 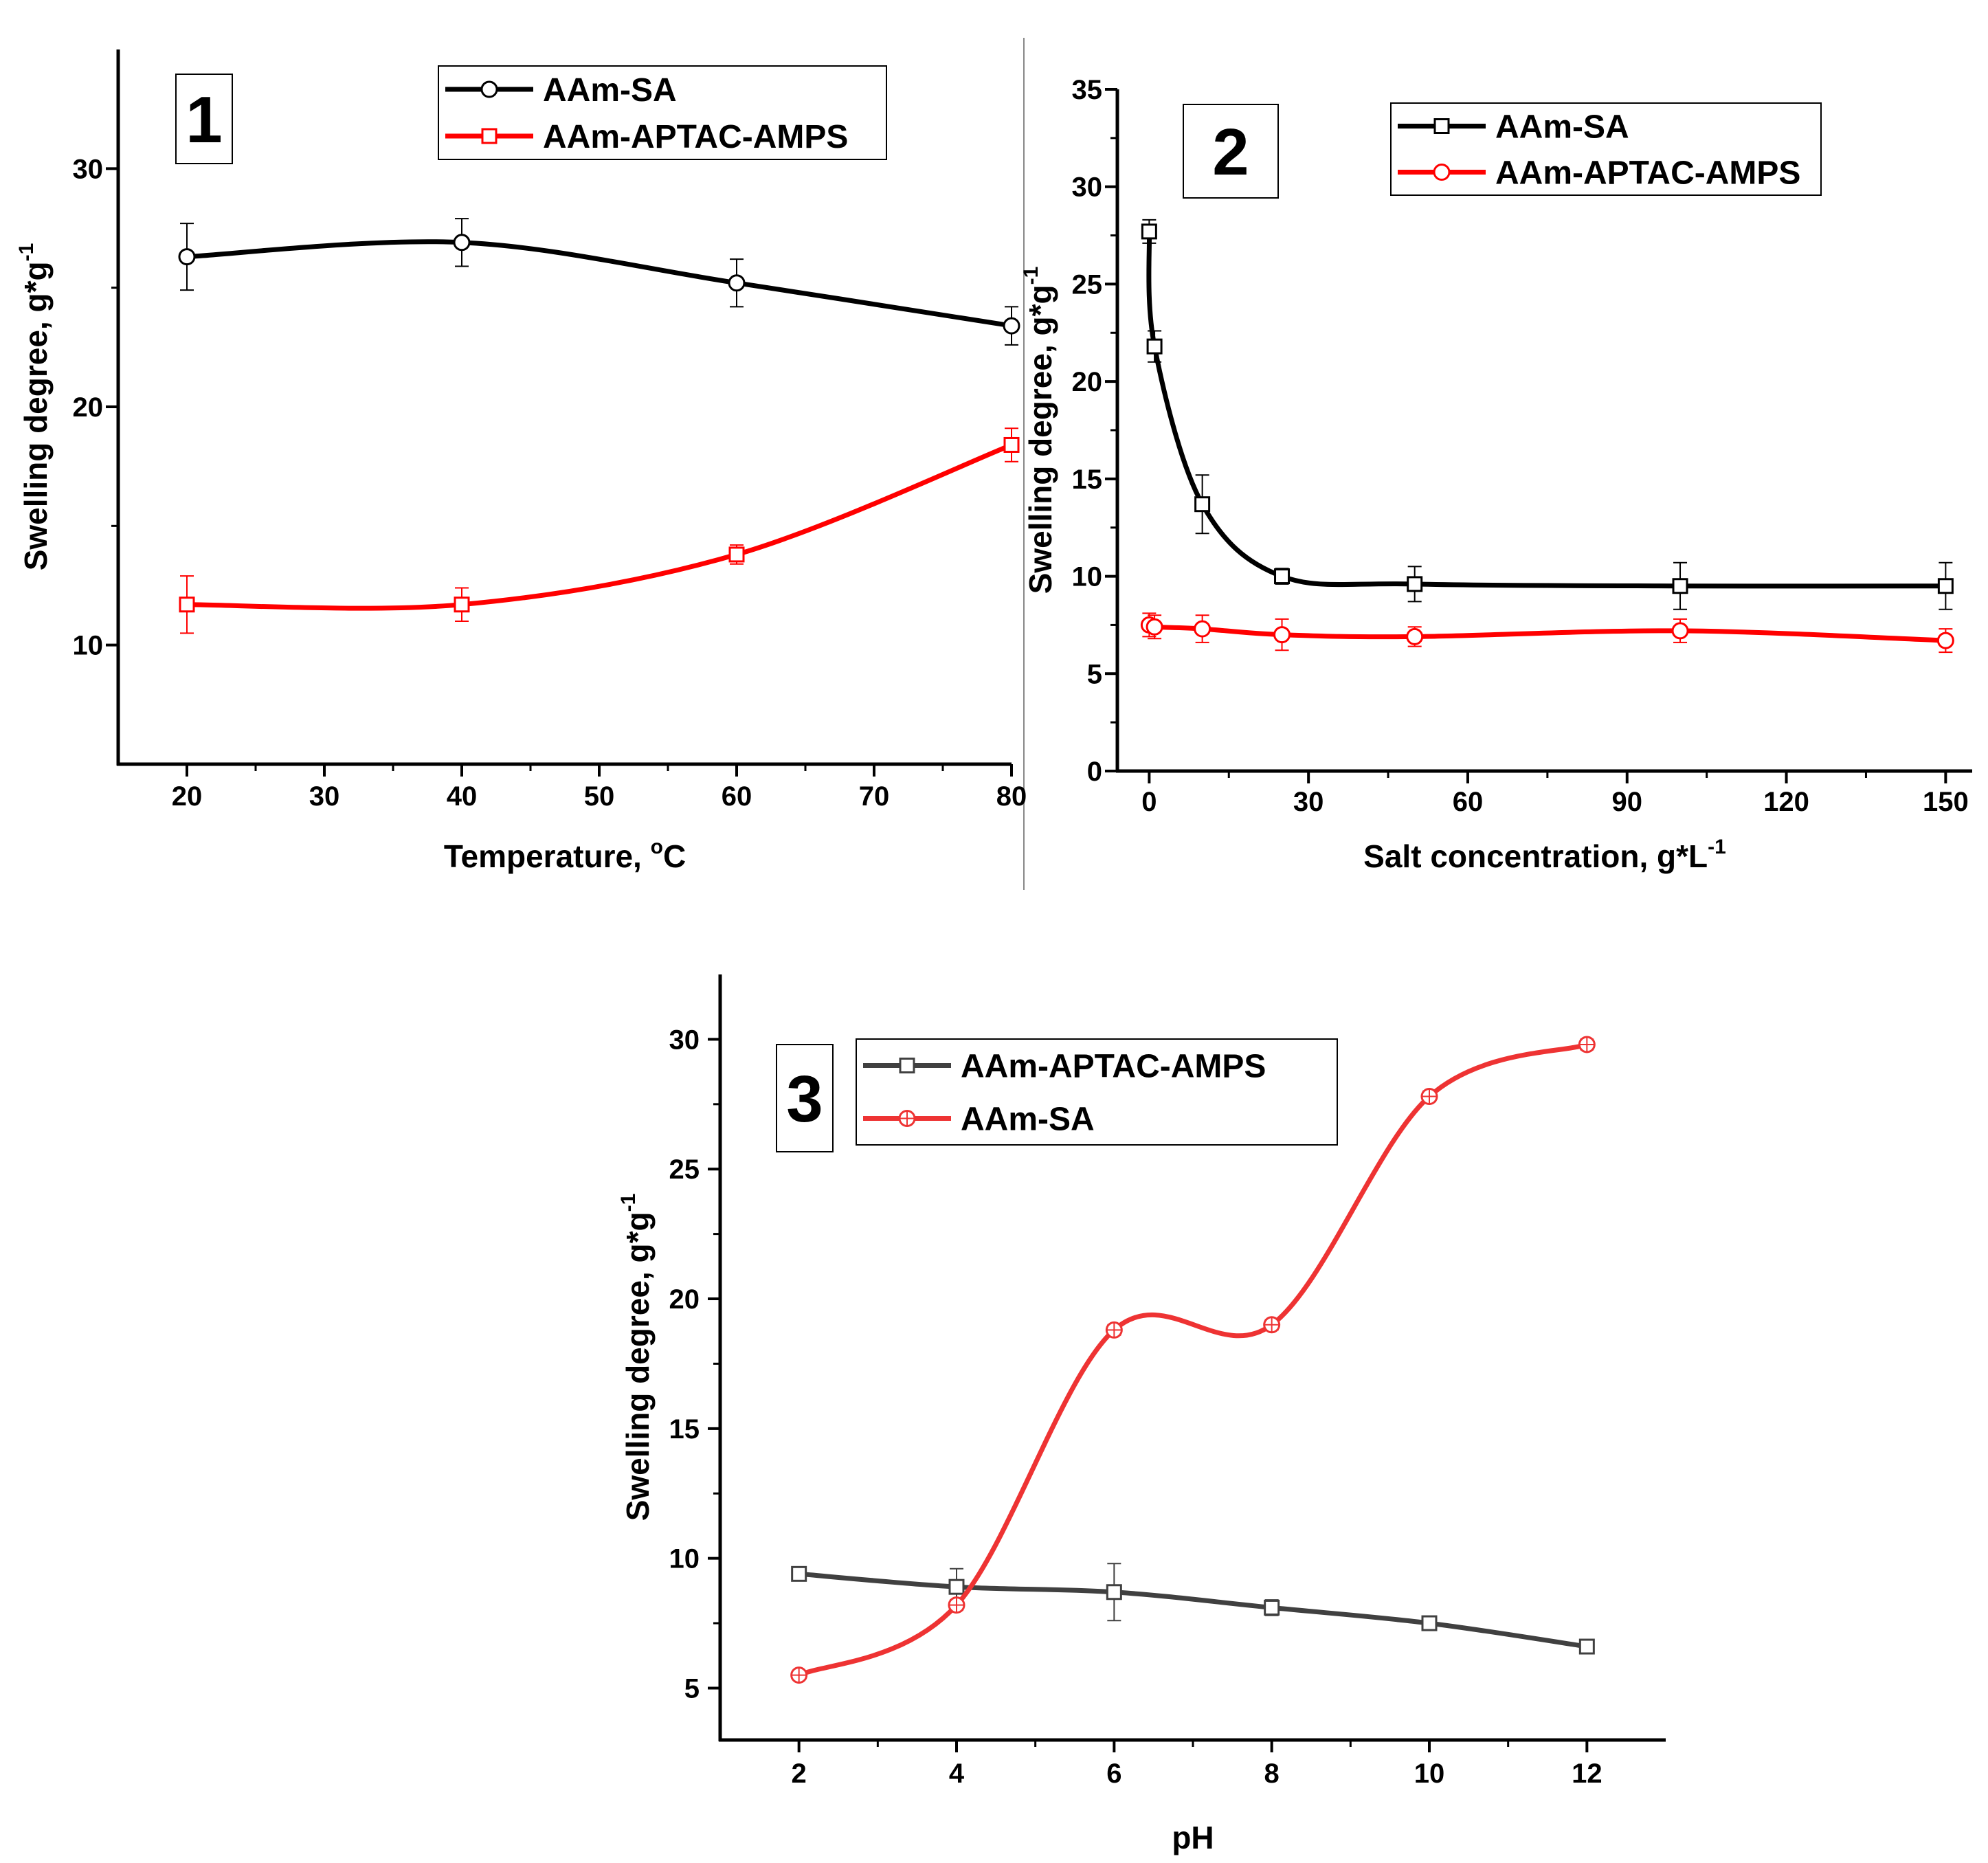 I want to click on legend: AAm-APTAC-AMPS AAm-SA, so click(x=1097, y=1092).